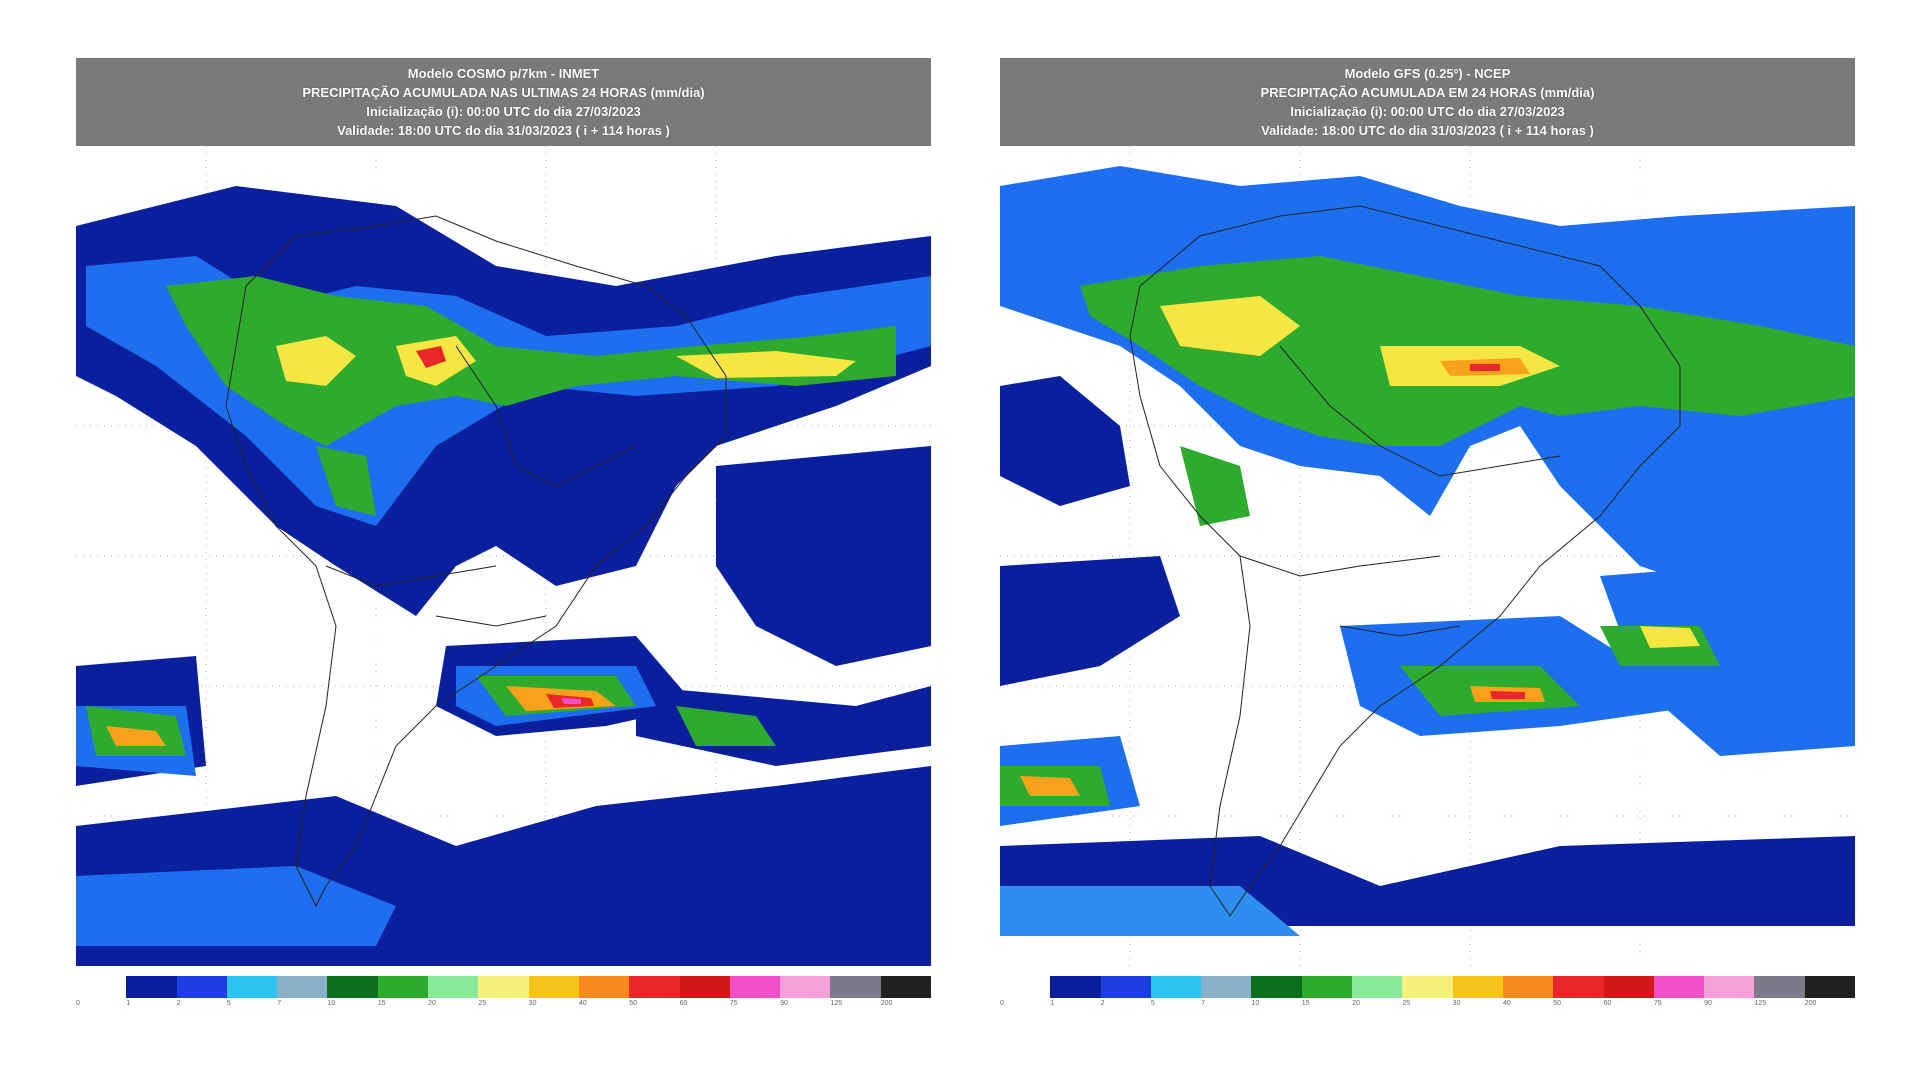  Describe the element at coordinates (1427, 1006) in the screenshot. I see `gfs-scale-ticks: 0 1 2 5 7 10 15 20 25 30 40 50 60 75 90 125 200` at that location.